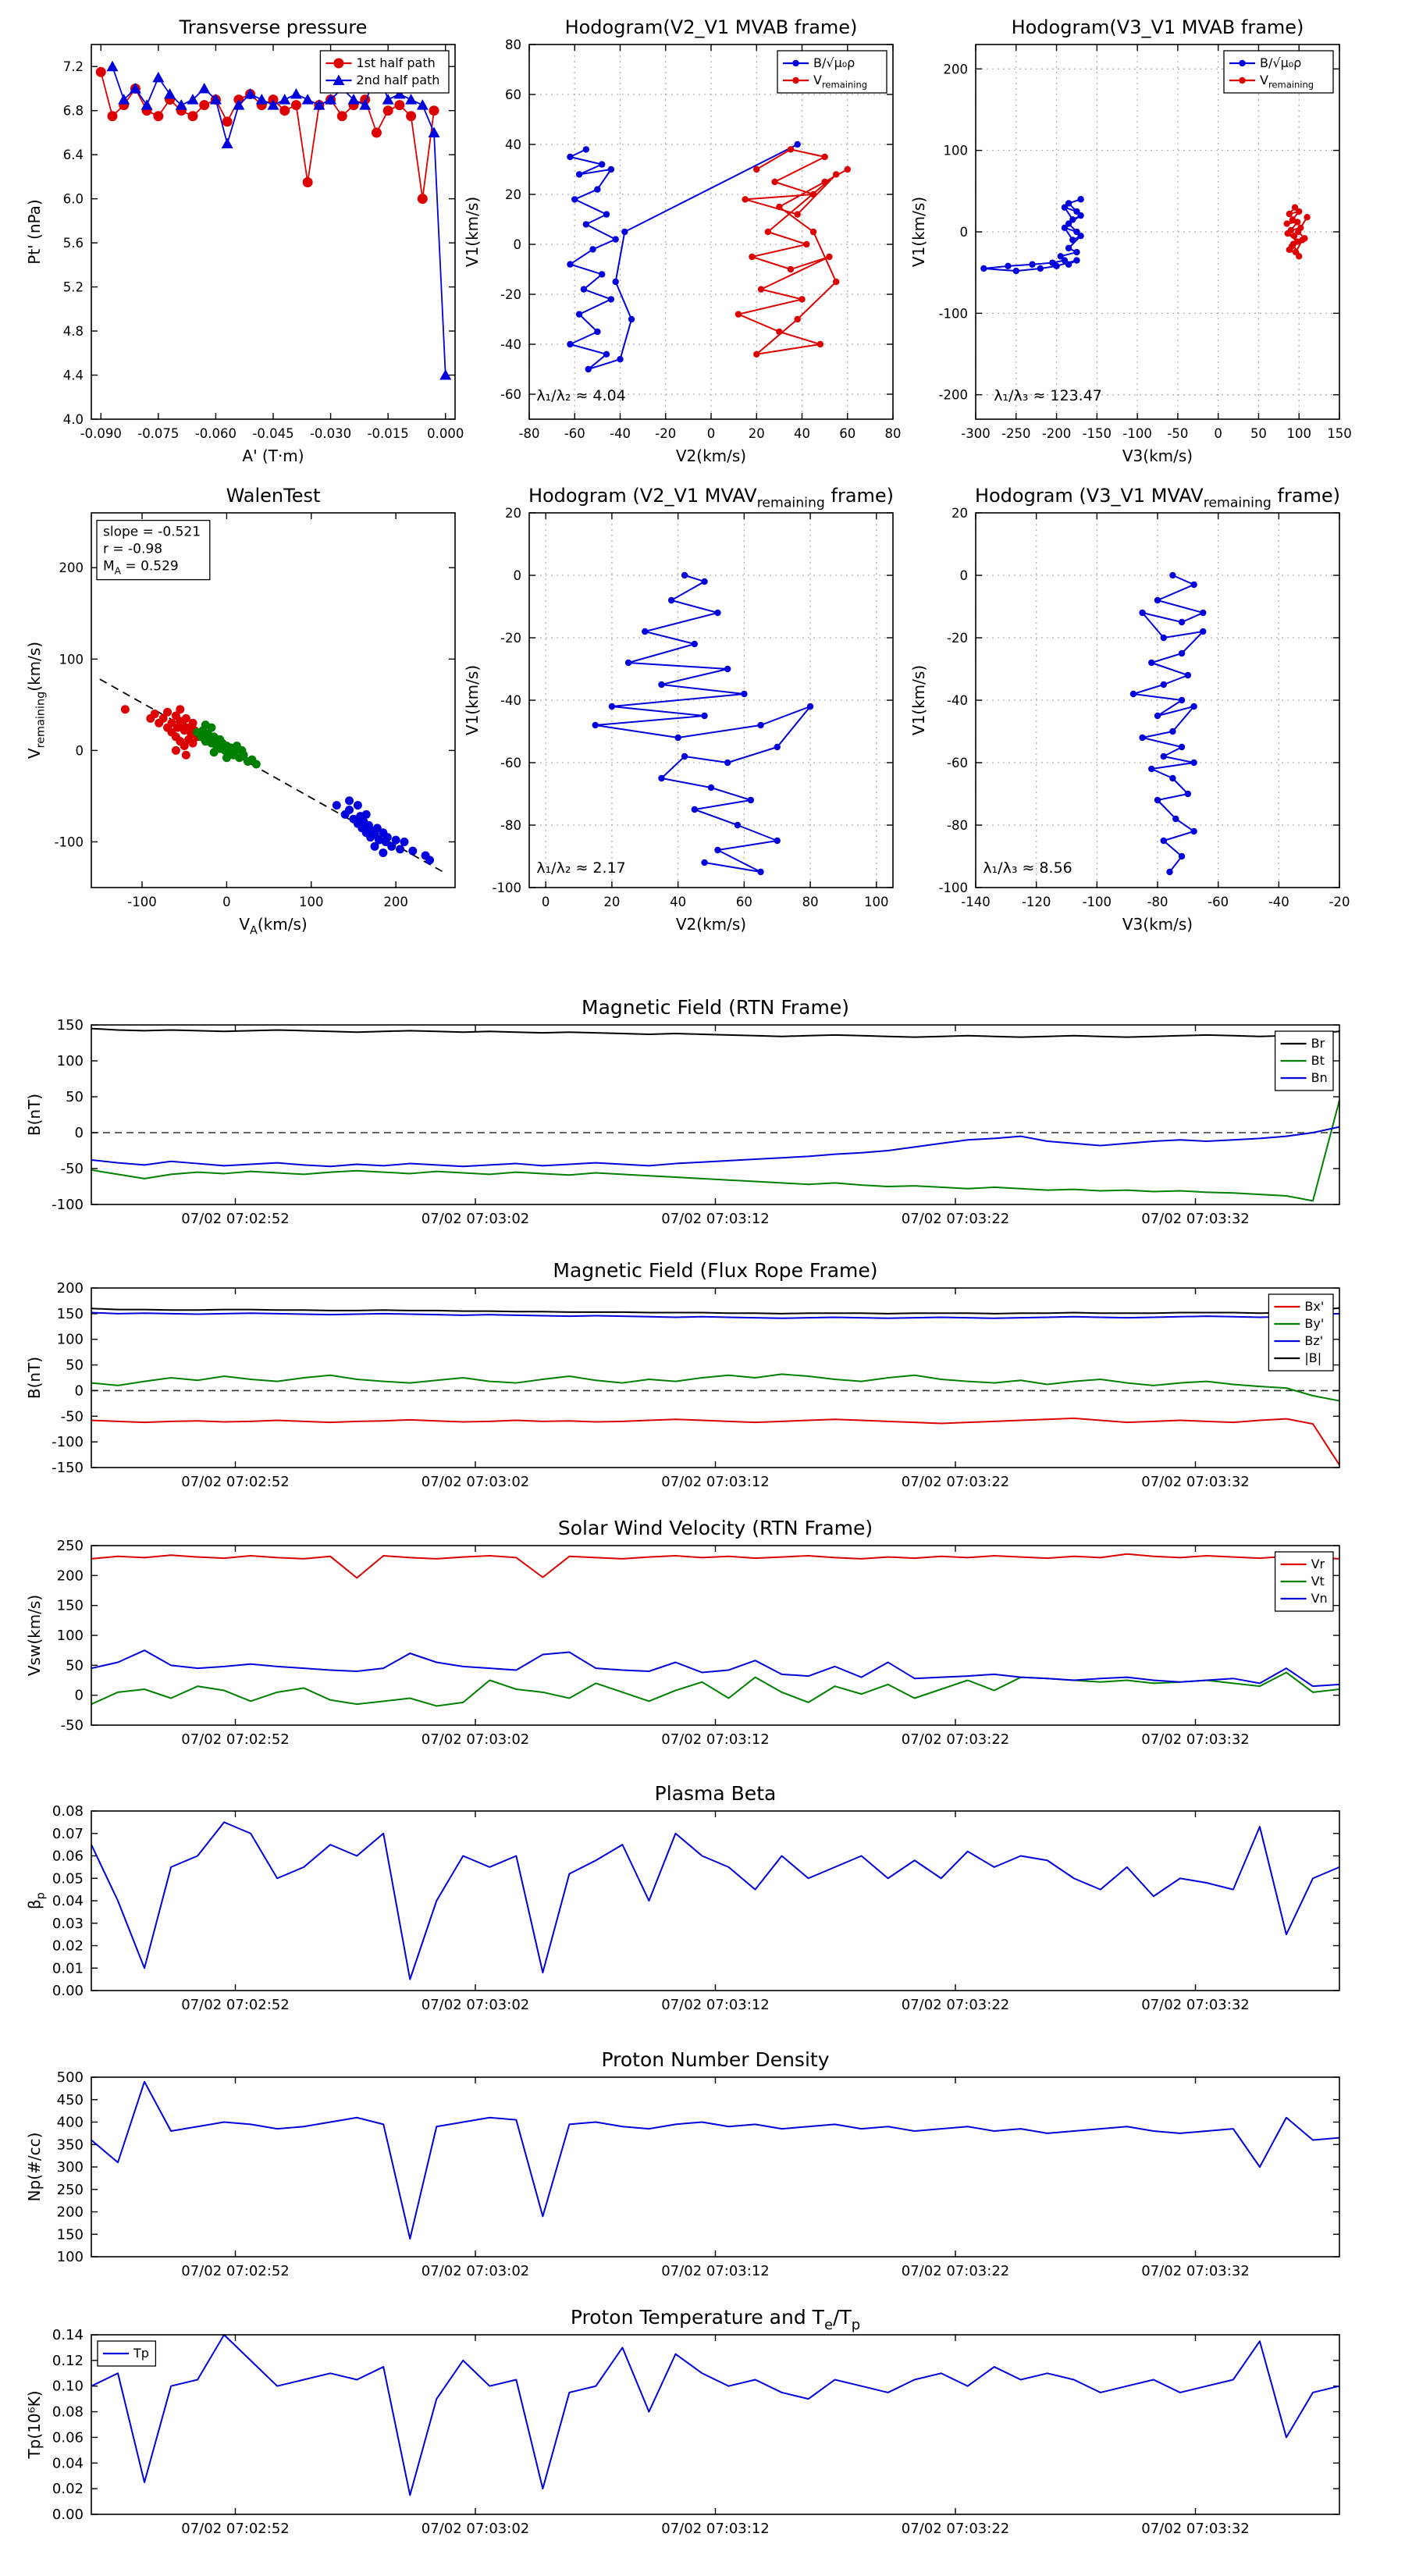  Describe the element at coordinates (1312, 1357) in the screenshot. I see `svg-text: |B|` at that location.